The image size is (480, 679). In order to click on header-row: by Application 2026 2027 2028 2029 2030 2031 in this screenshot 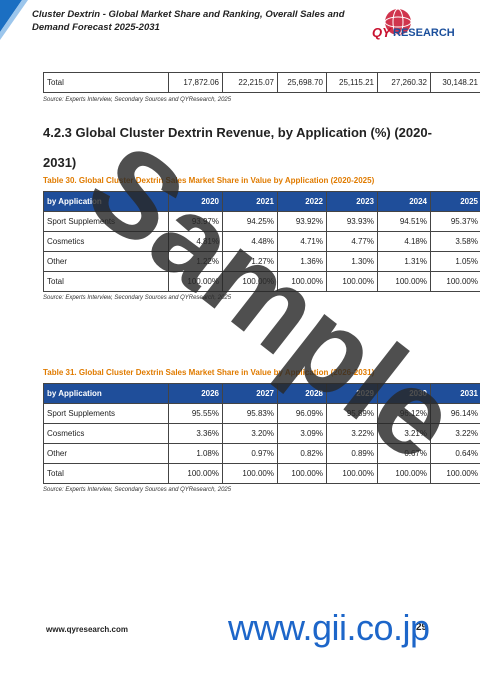, I will do `click(261, 393)`.